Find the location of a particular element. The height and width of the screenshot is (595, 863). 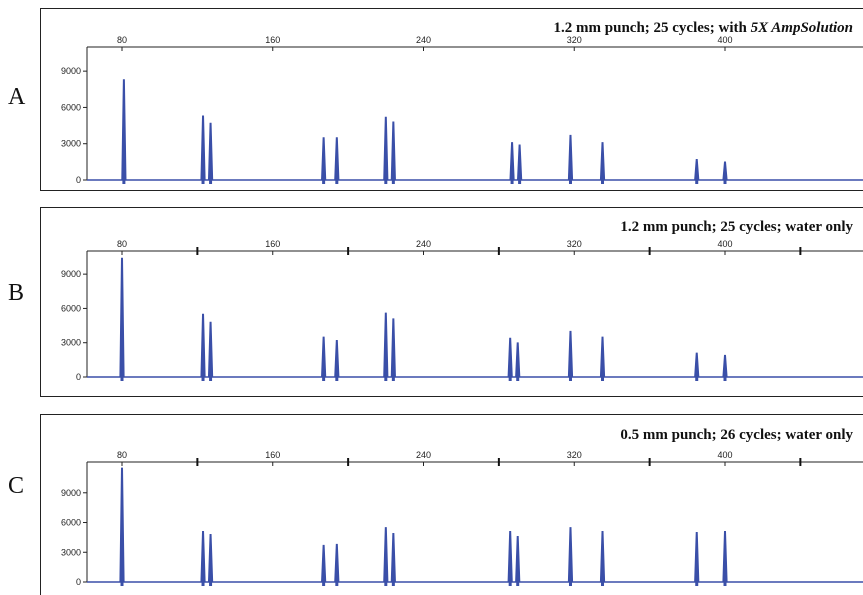

x-tick-label-240: 240 is located at coordinates (423, 244).